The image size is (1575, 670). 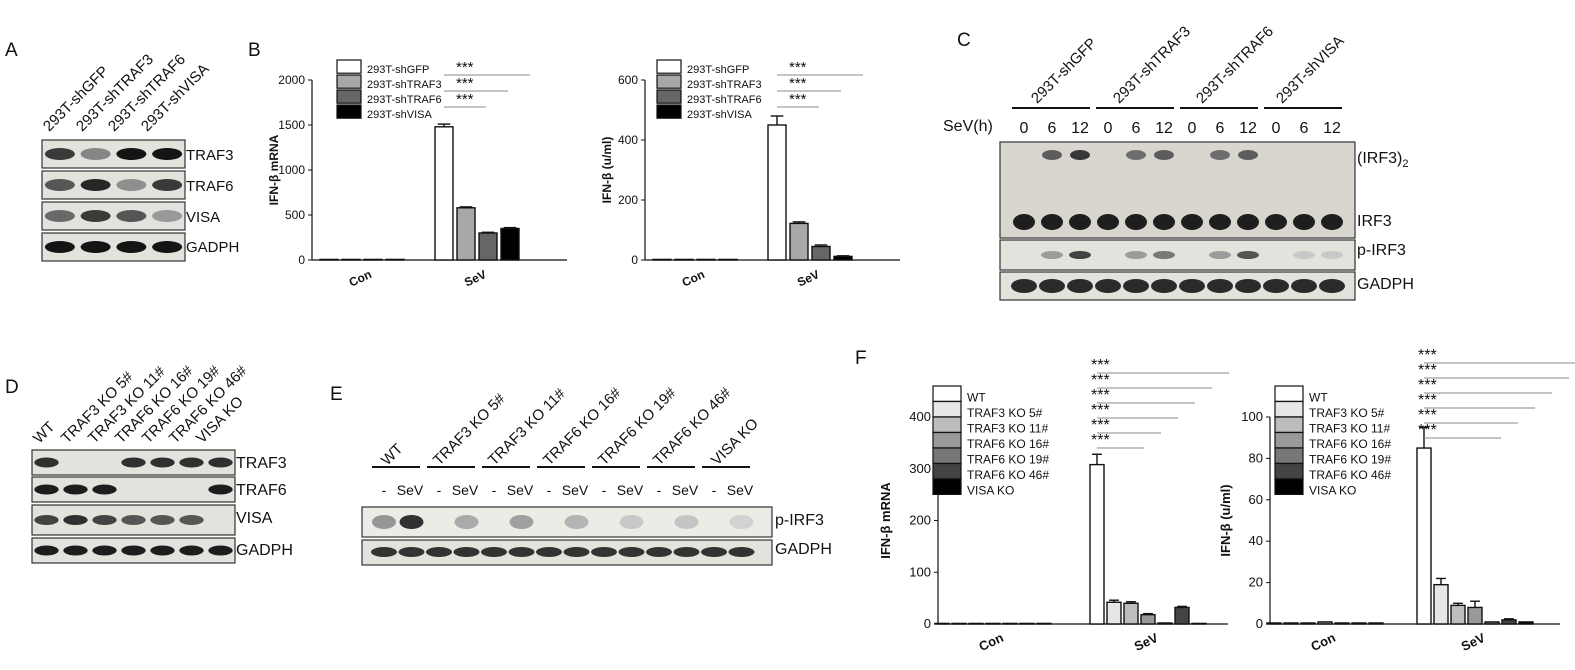 I want to click on lane-label: 293T-shTRAF3, so click(x=1151, y=65).